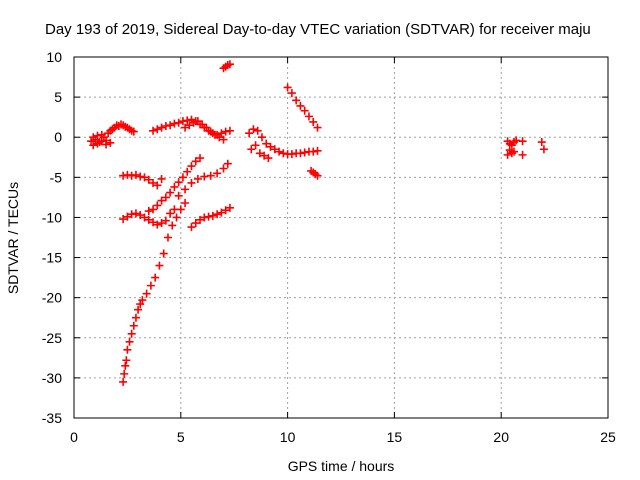 This screenshot has width=640, height=480. What do you see at coordinates (288, 437) in the screenshot?
I see `x-tick-label: 10` at bounding box center [288, 437].